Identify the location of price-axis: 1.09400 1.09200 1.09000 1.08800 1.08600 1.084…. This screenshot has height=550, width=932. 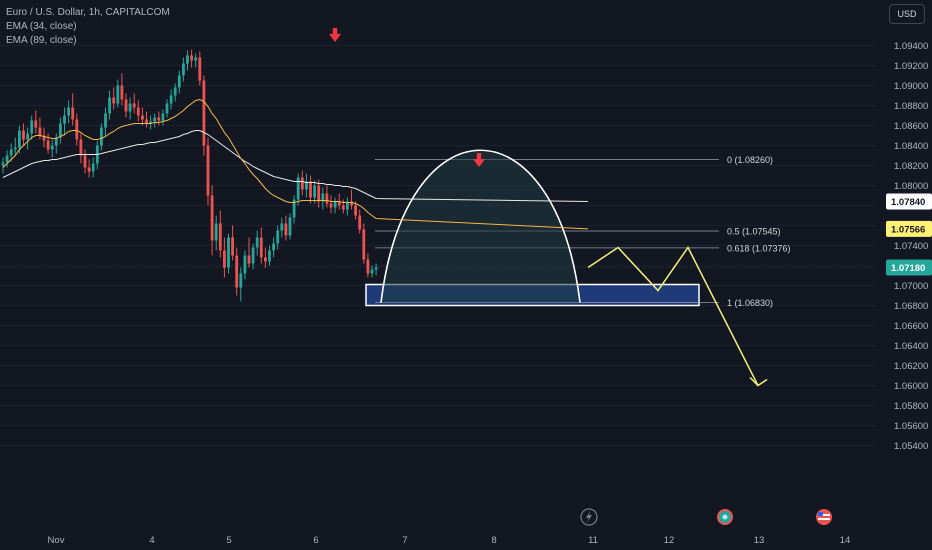
(909, 246).